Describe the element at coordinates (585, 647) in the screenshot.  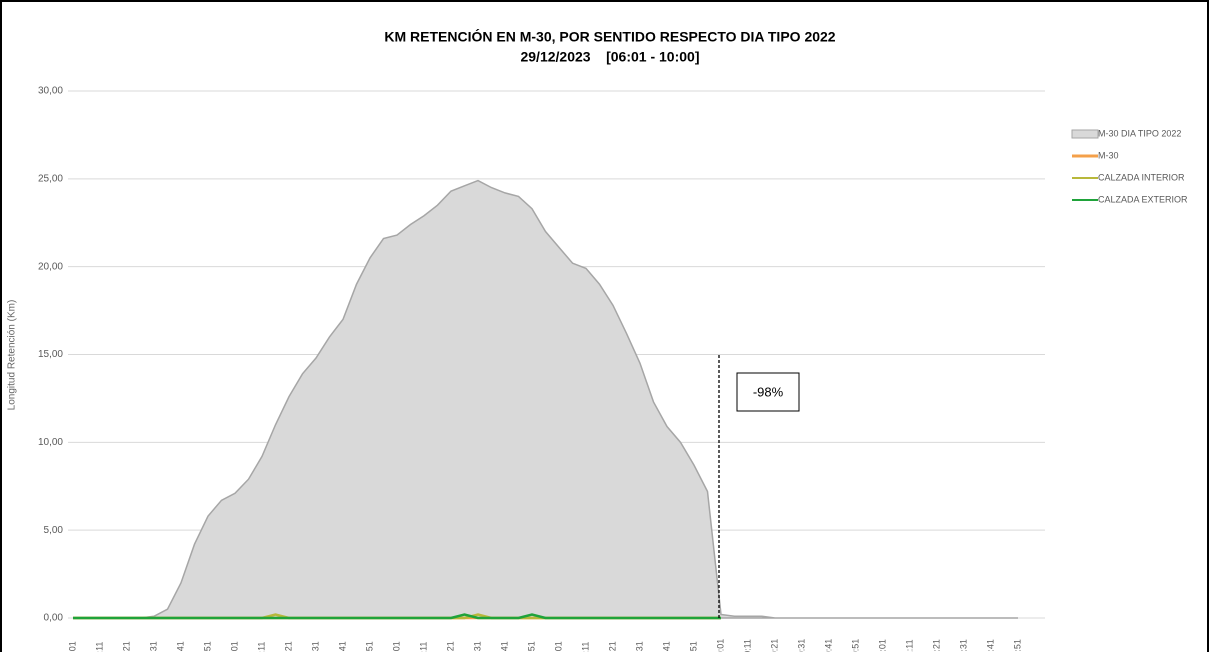
I see `x-tick-label: 9:11` at that location.